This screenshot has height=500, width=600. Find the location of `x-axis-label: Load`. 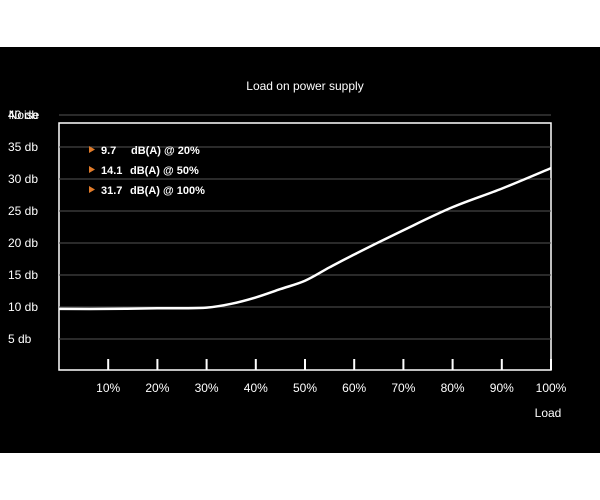

x-axis-label: Load is located at coordinates (548, 413).